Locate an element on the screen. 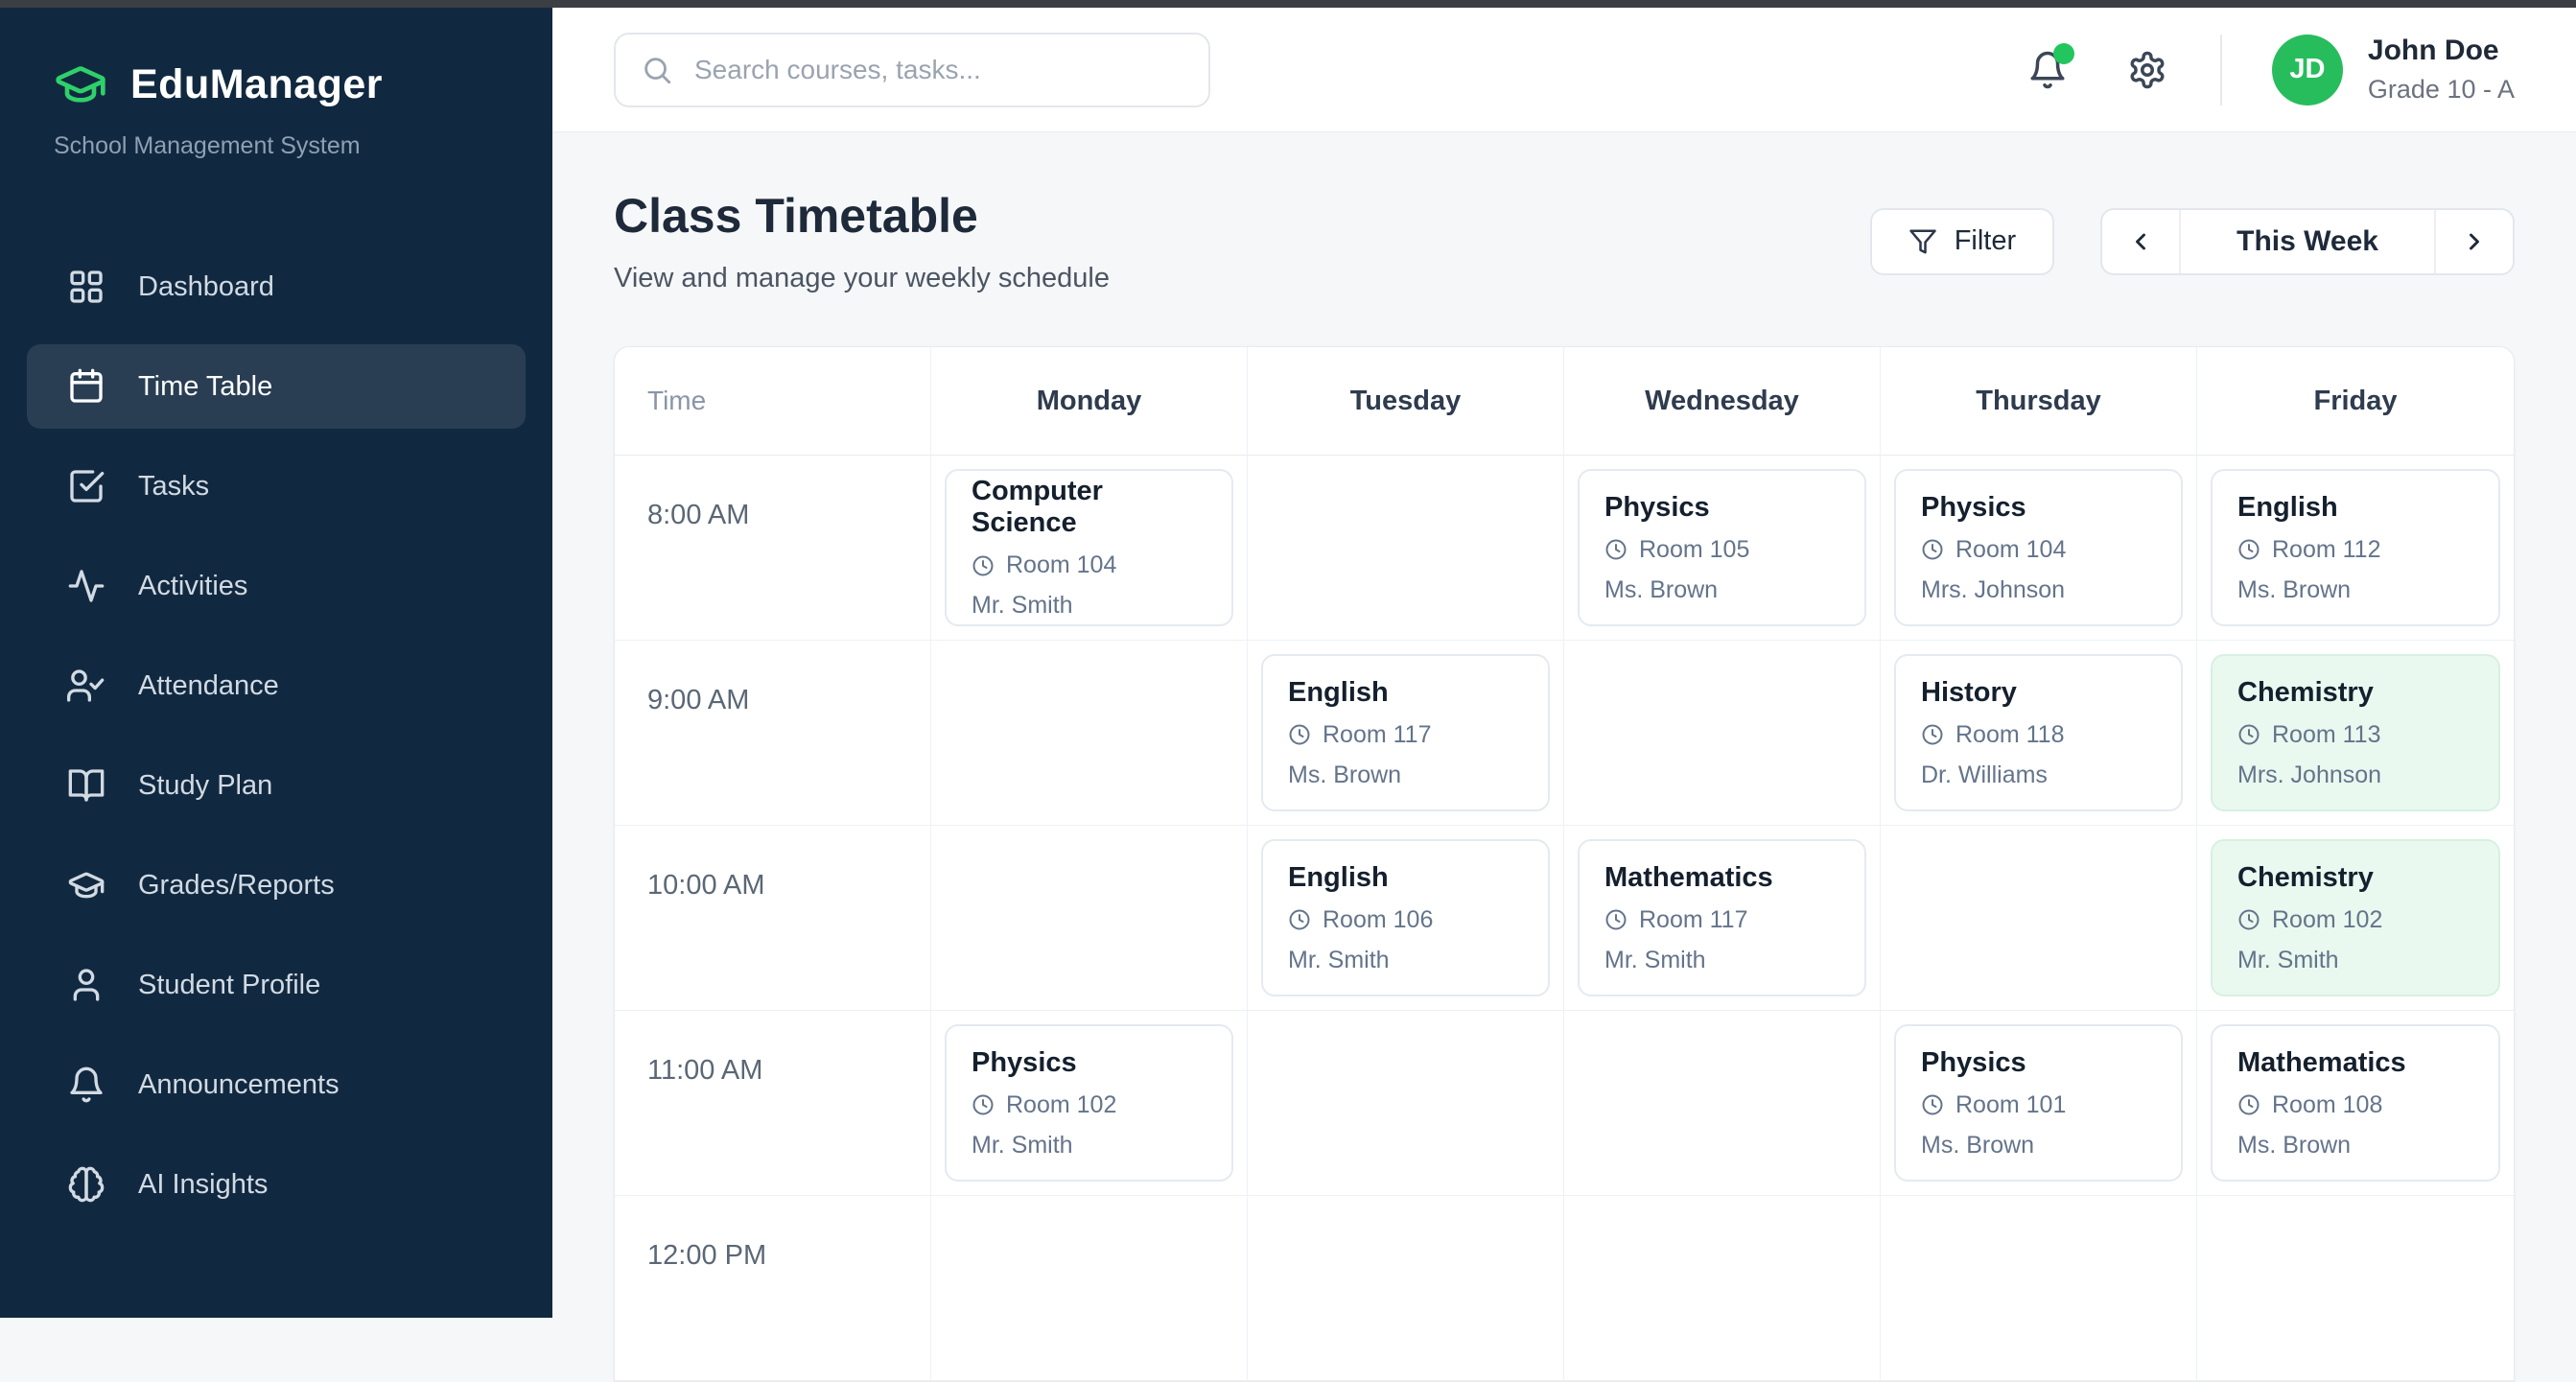 This screenshot has width=2576, height=1382. sidebar-item-time-table: Time Table is located at coordinates (276, 386).